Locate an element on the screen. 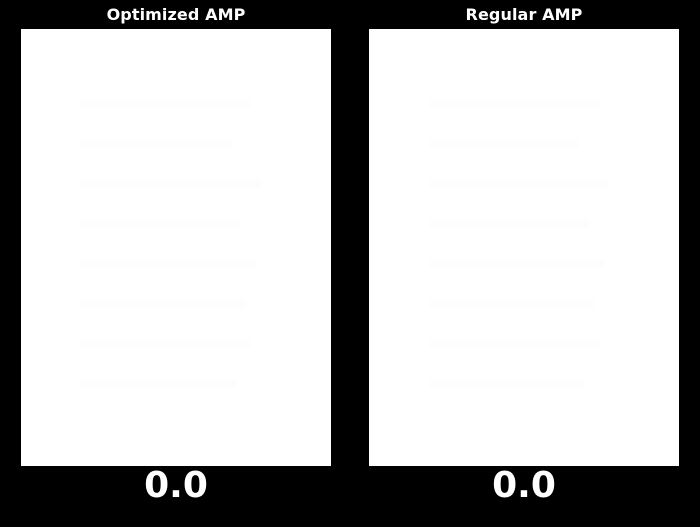 Image resolution: width=700 pixels, height=527 pixels. optimized-amp-load-timer: 0.0 is located at coordinates (176, 485).